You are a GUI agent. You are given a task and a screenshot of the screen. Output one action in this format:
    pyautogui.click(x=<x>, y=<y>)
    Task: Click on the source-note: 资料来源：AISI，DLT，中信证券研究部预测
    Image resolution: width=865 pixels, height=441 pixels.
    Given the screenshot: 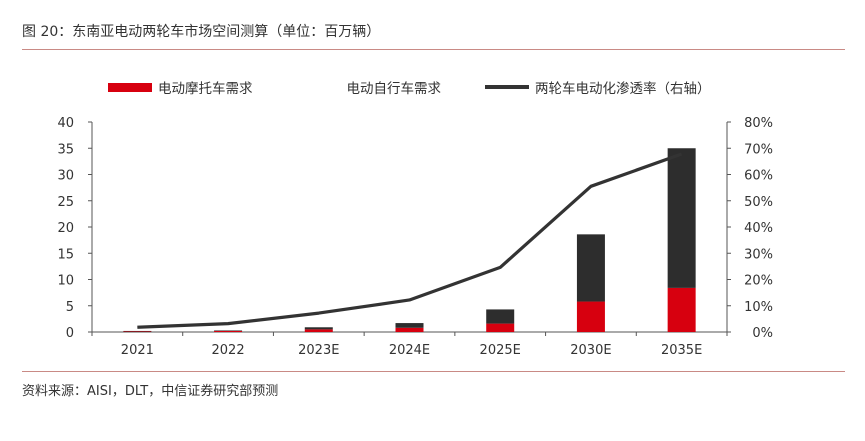 What is the action you would take?
    pyautogui.click(x=150, y=391)
    